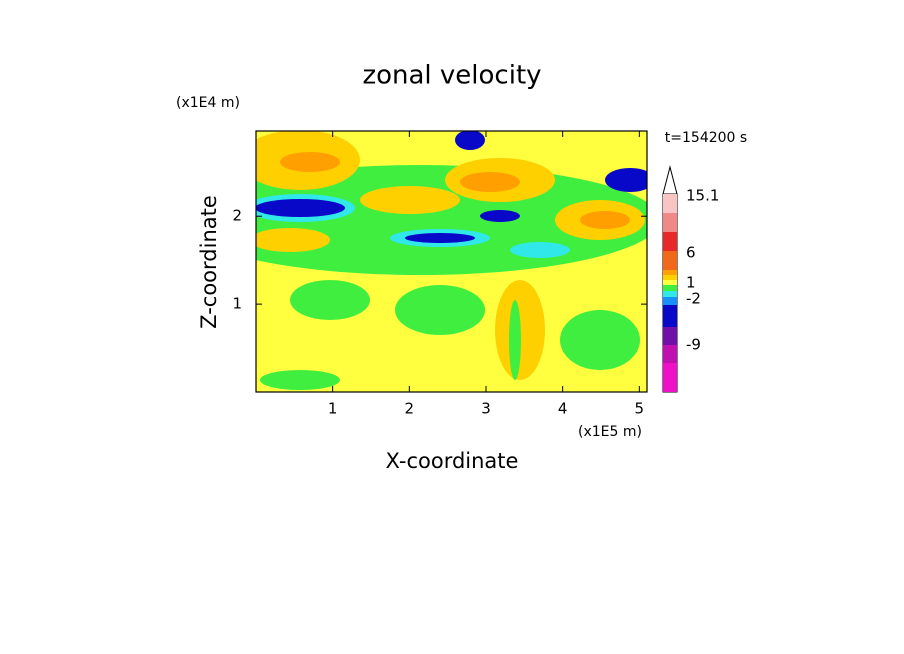 The height and width of the screenshot is (654, 904). I want to click on colorbar-triangle, so click(670, 180).